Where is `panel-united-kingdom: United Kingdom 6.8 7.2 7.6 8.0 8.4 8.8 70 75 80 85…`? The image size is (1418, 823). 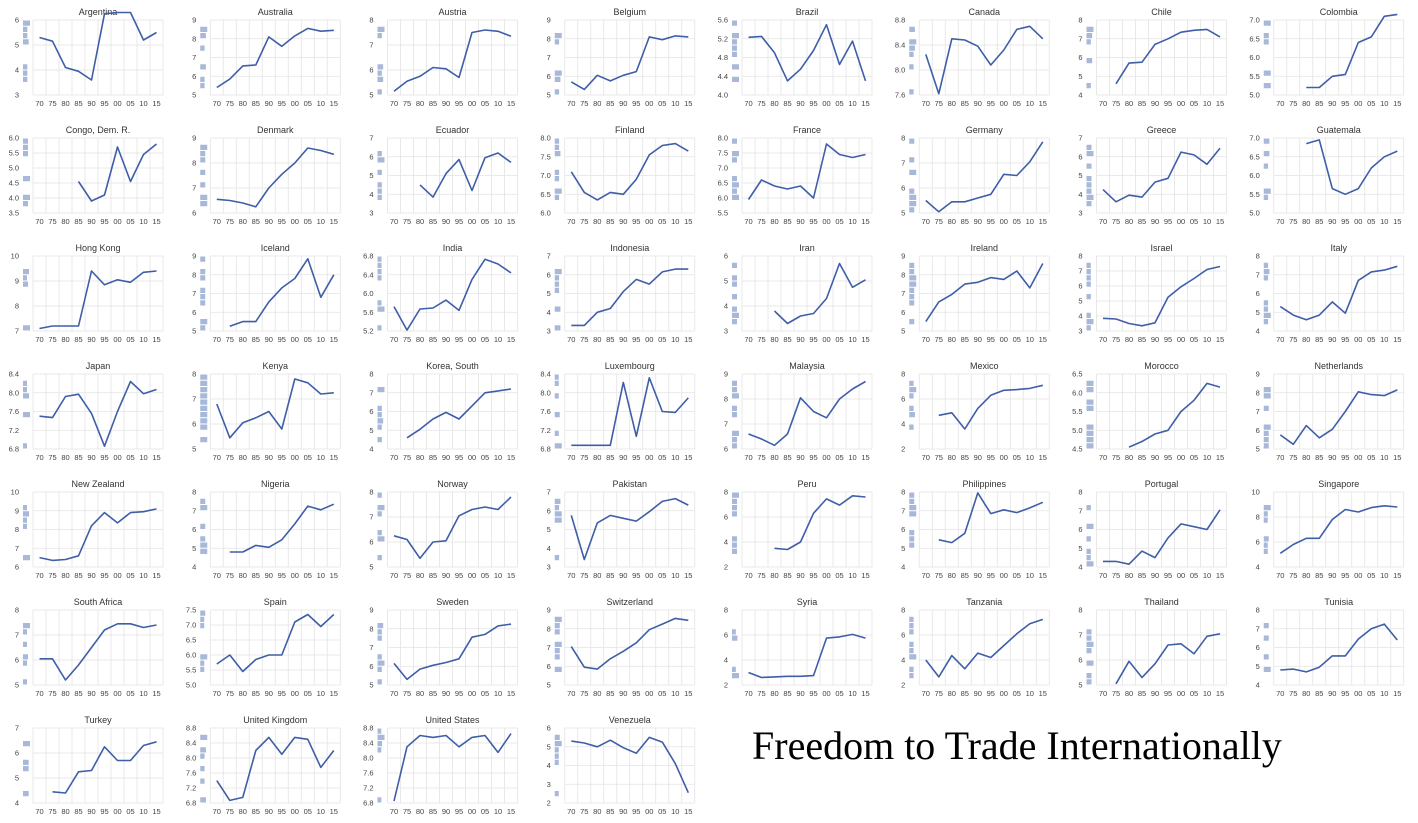
panel-united-kingdom: United Kingdom 6.8 7.2 7.6 8.0 8.4 8.8 70 75 80 85… is located at coordinates (263, 765).